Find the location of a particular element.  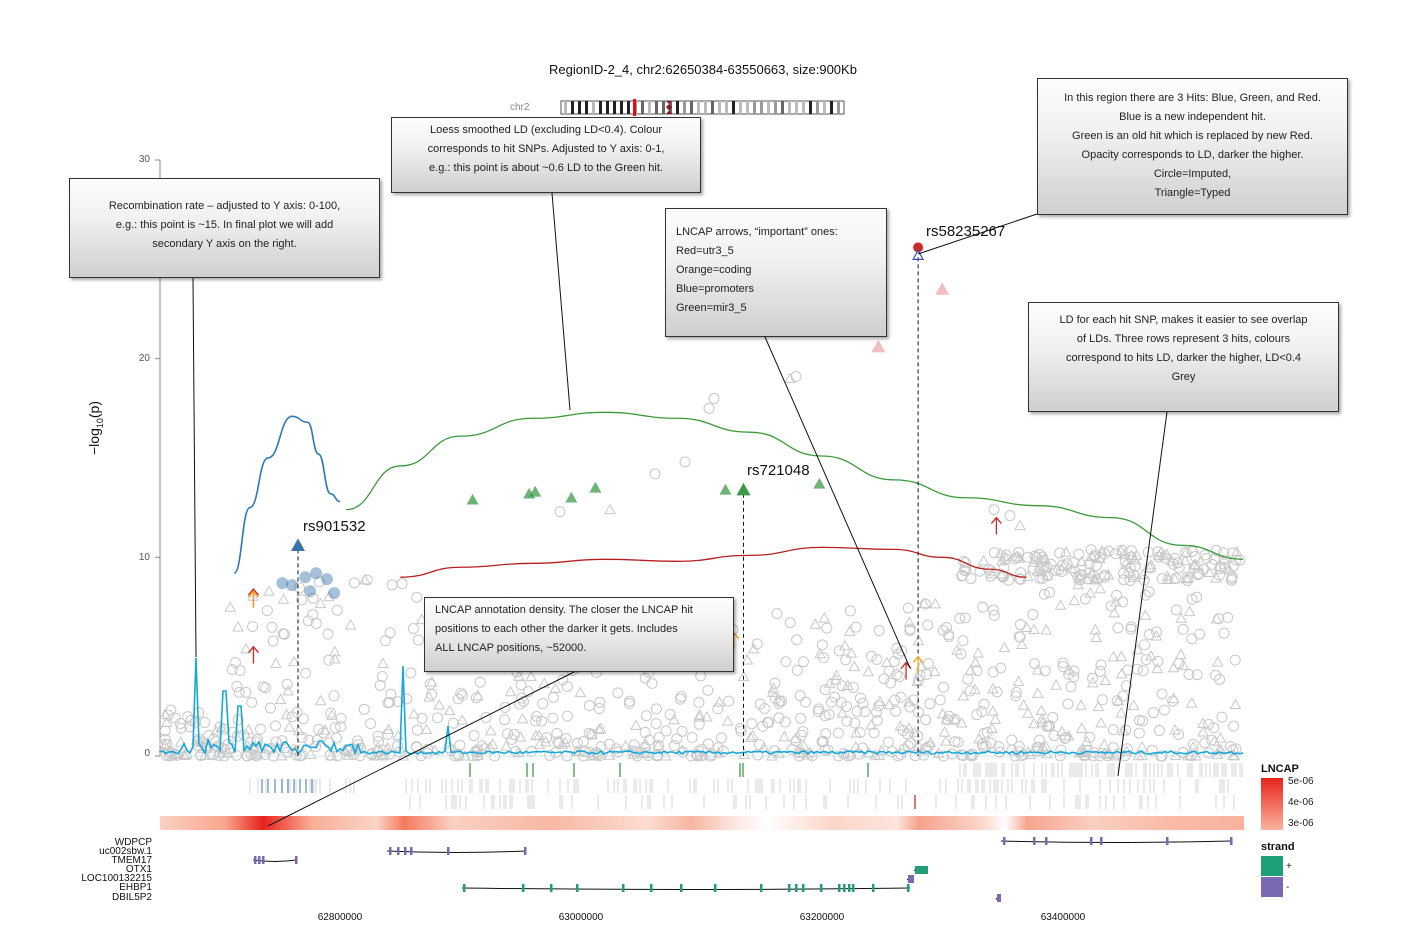

red-ld-point is located at coordinates (942, 288).